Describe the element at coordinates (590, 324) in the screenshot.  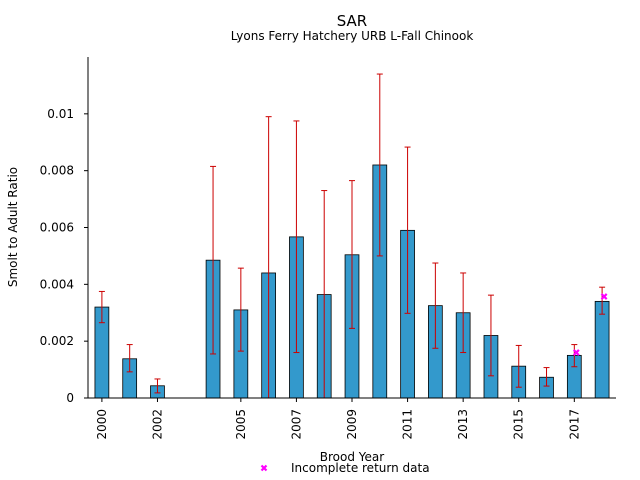
I see `incomplete-marker-series` at that location.